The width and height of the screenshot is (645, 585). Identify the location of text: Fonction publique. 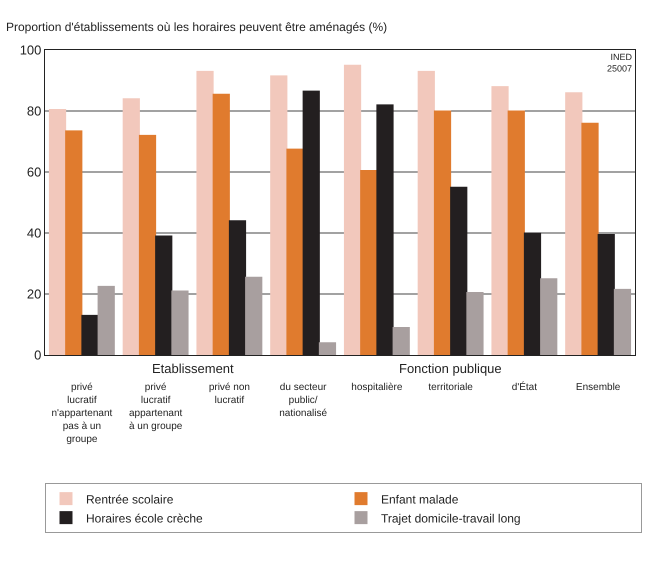
(450, 368).